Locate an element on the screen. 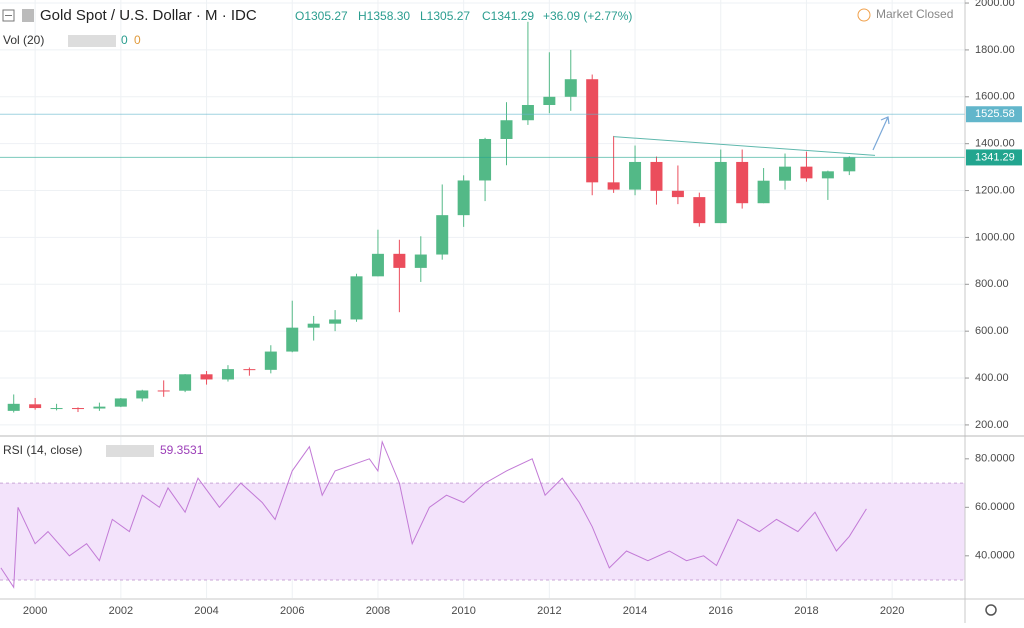  market-status: Market Closed is located at coordinates (914, 14).